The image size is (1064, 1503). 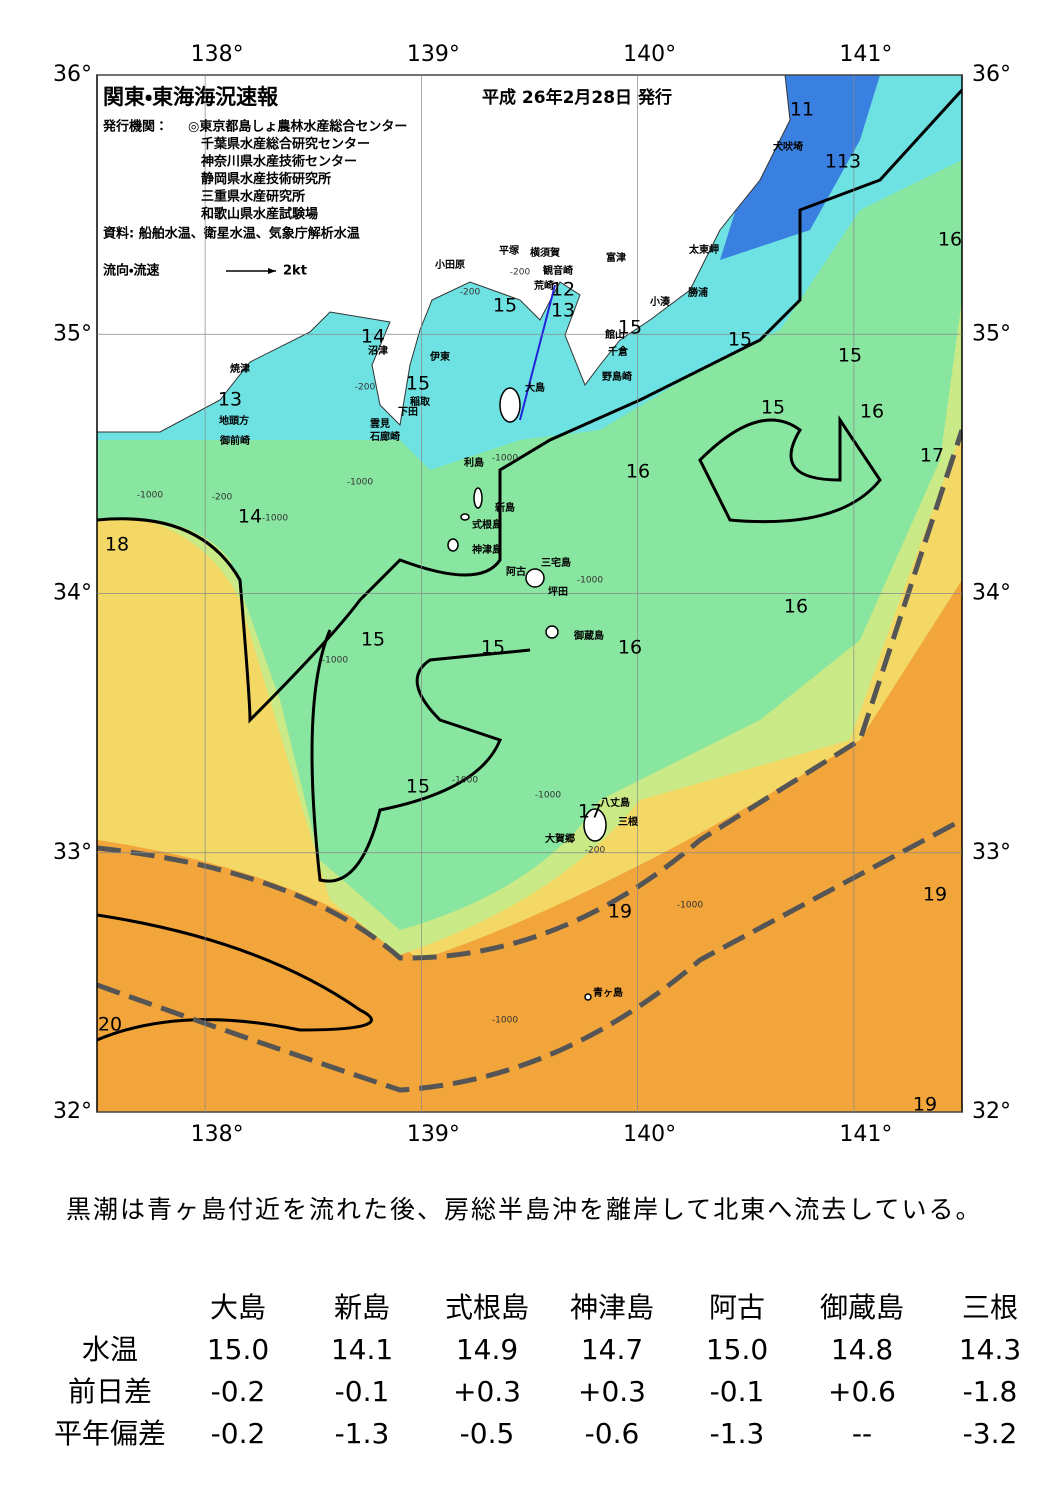 What do you see at coordinates (131, 271) in the screenshot?
I see `legend-label: 流向・流速` at bounding box center [131, 271].